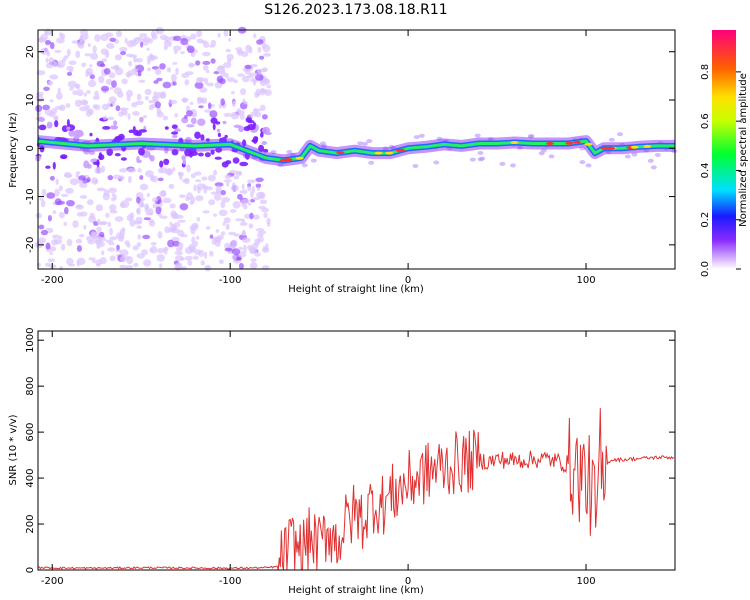 Image resolution: width=750 pixels, height=600 pixels. Describe the element at coordinates (585, 581) in the screenshot. I see `snr-x-tick-label: 100` at that location.